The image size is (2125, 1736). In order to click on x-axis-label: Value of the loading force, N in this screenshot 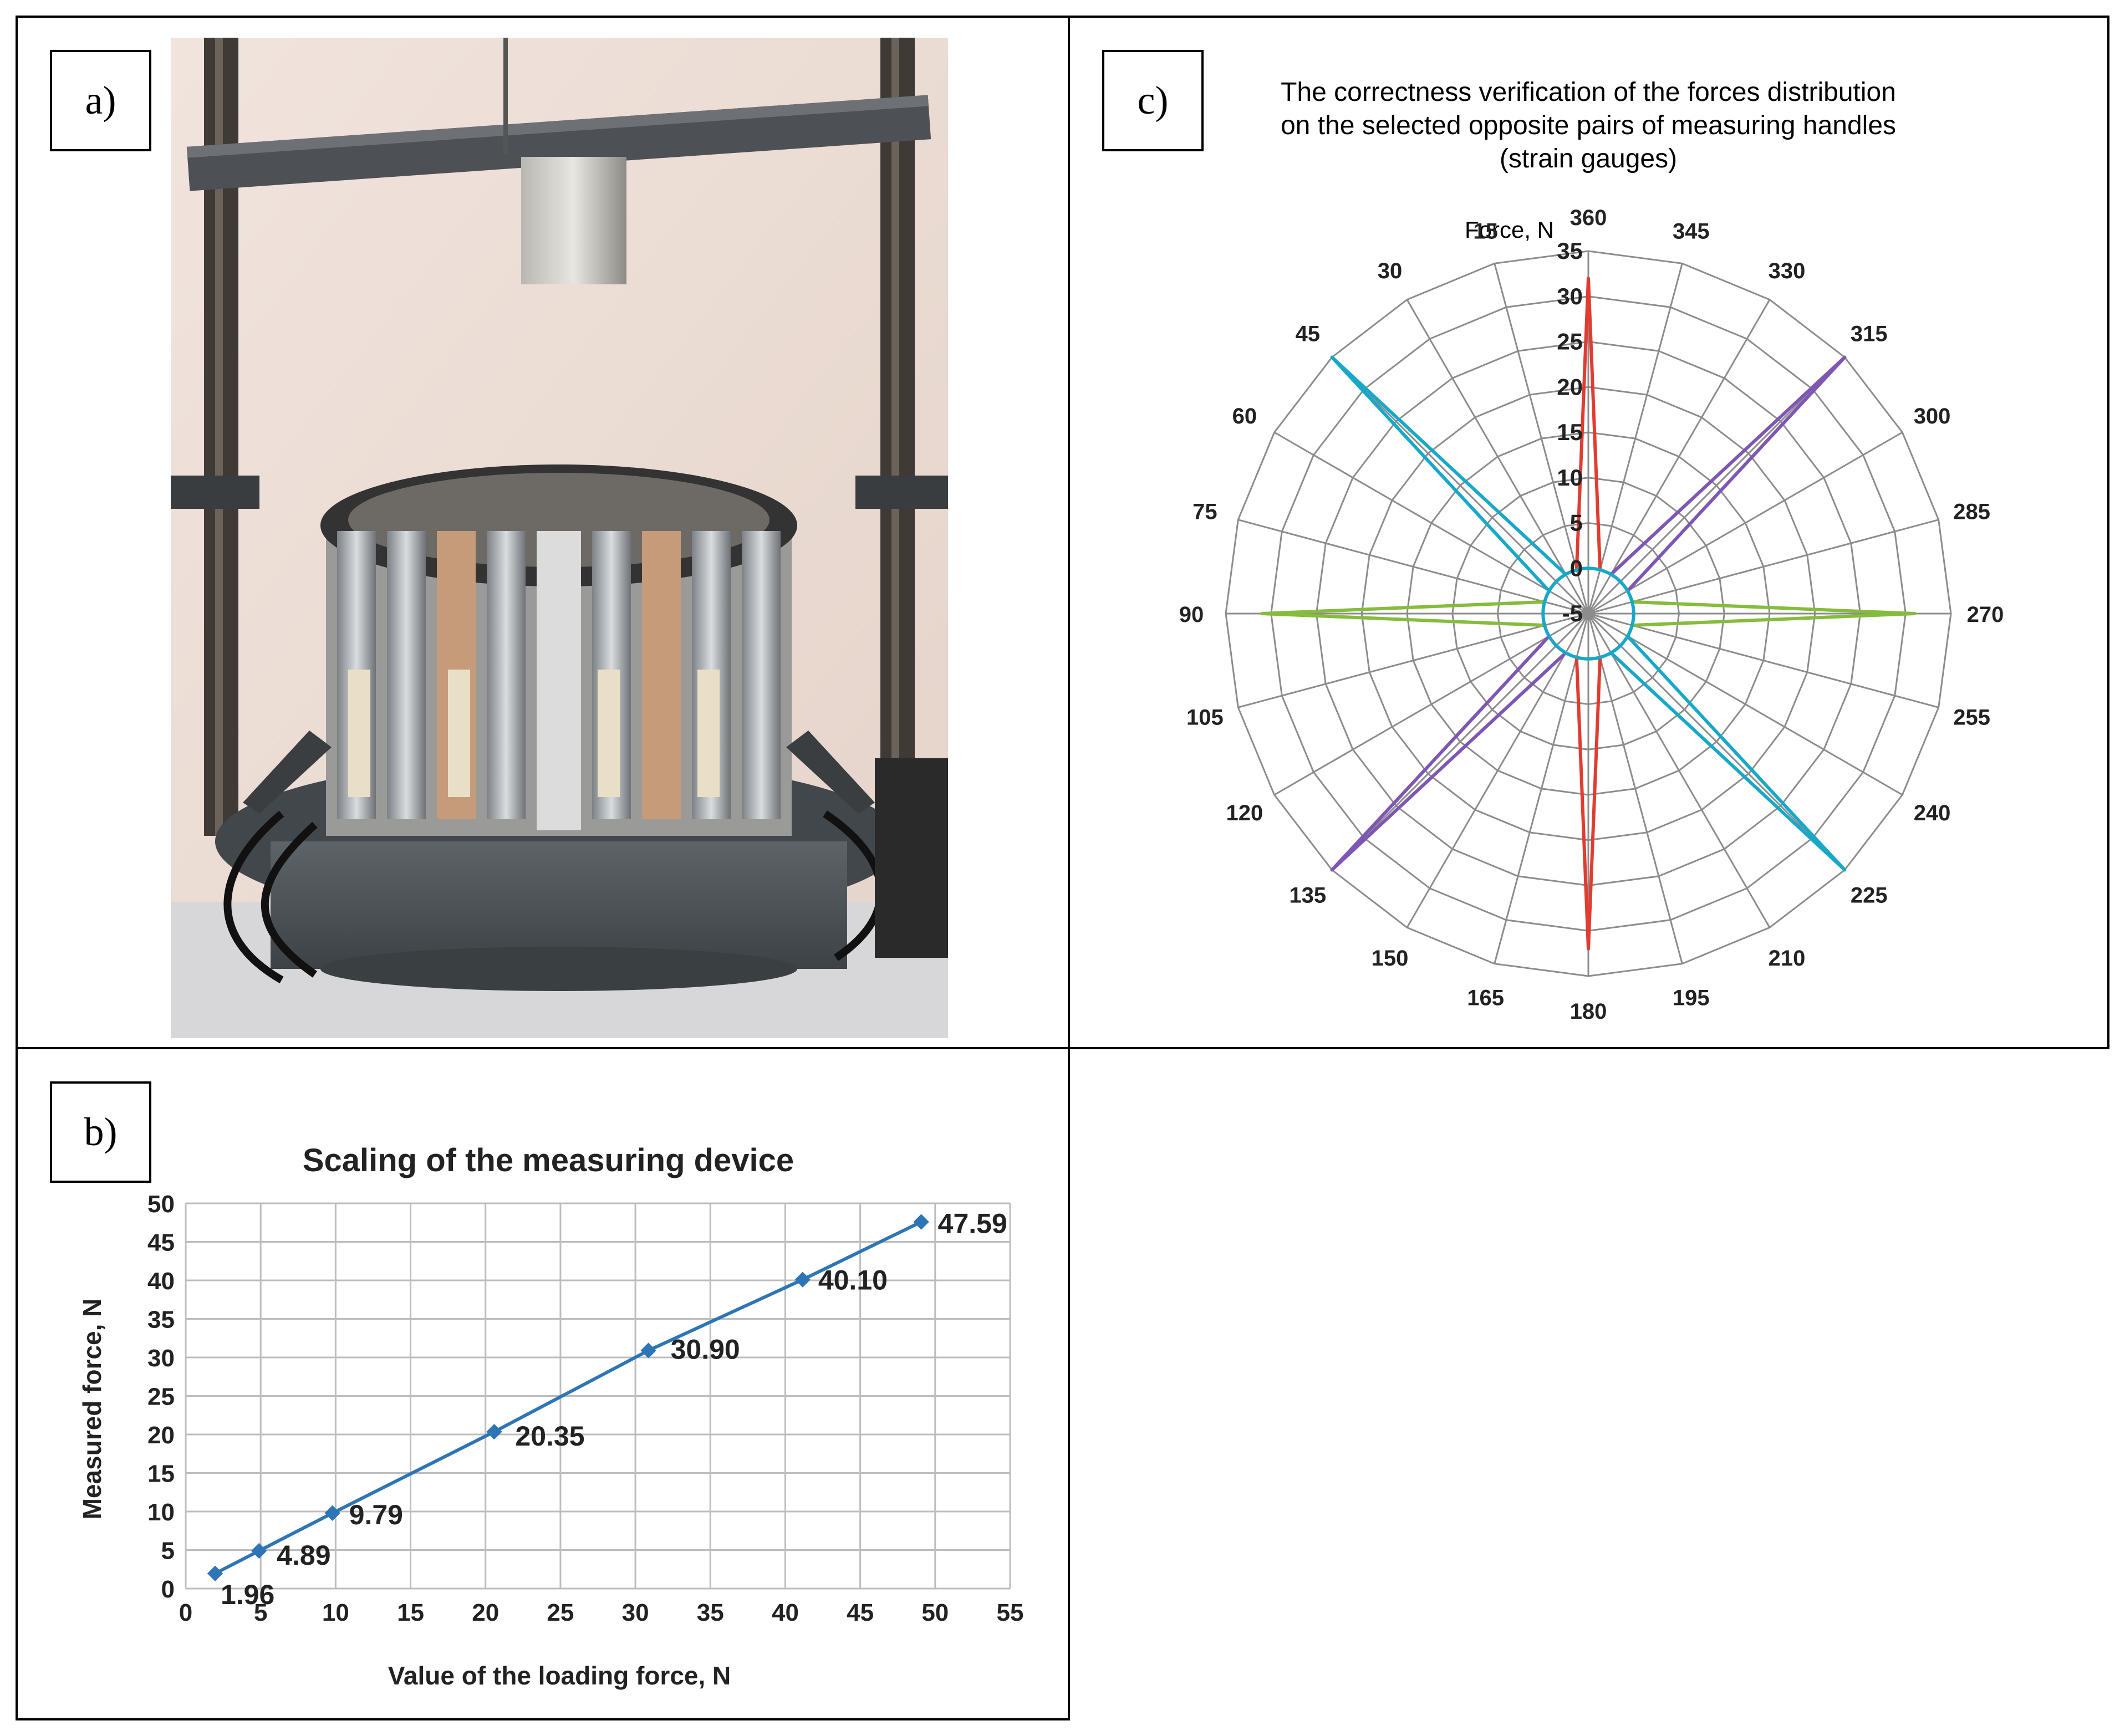, I will do `click(559, 1675)`.